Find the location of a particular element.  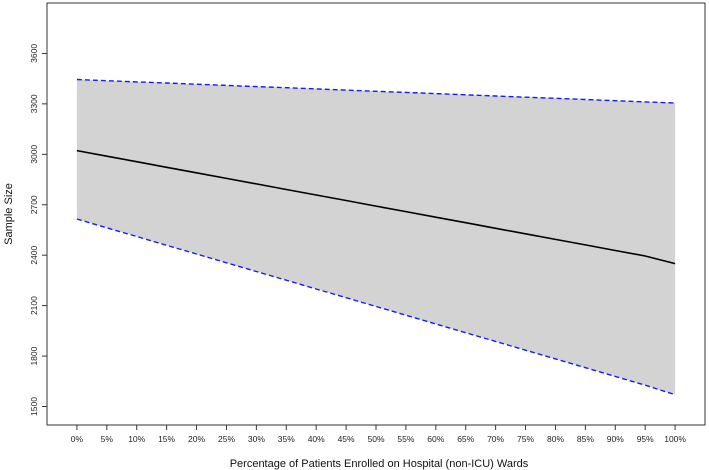

x-tick-label: 30% is located at coordinates (256, 439).